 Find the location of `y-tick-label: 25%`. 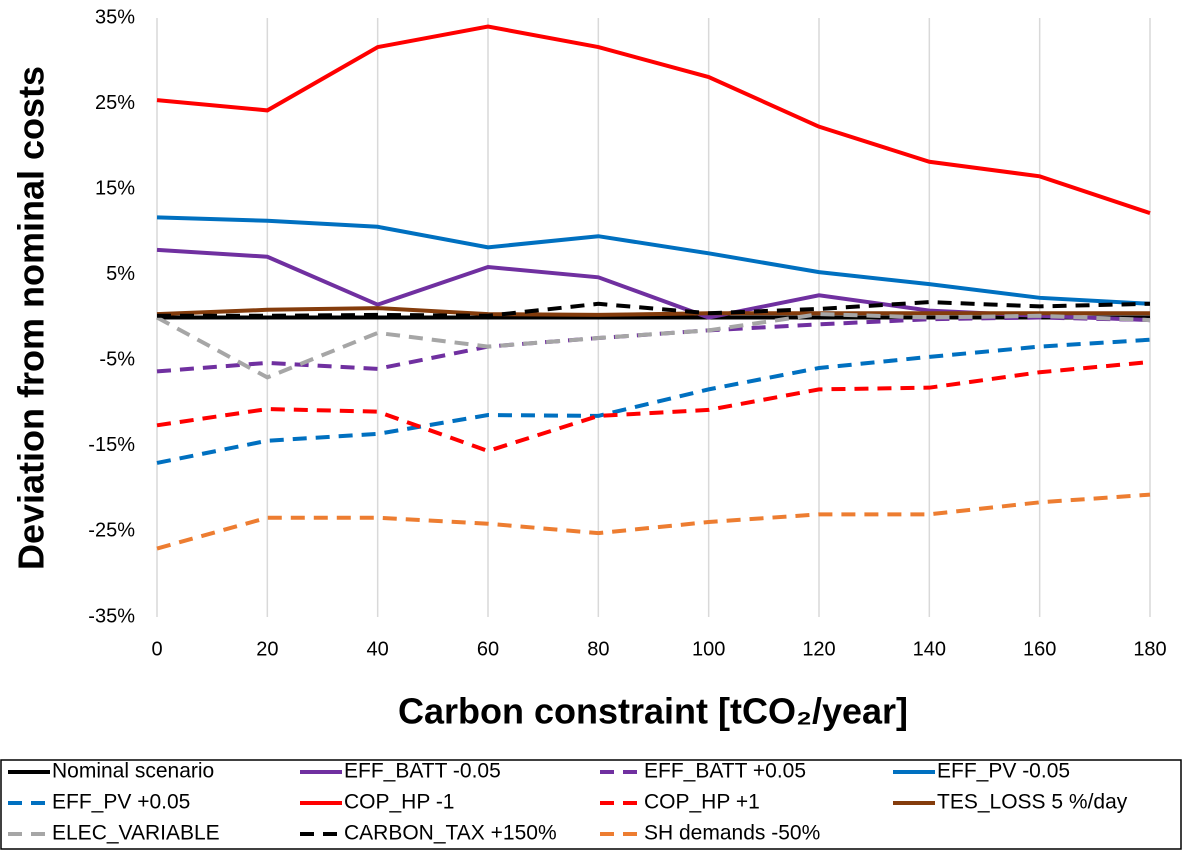

y-tick-label: 25% is located at coordinates (115, 103).